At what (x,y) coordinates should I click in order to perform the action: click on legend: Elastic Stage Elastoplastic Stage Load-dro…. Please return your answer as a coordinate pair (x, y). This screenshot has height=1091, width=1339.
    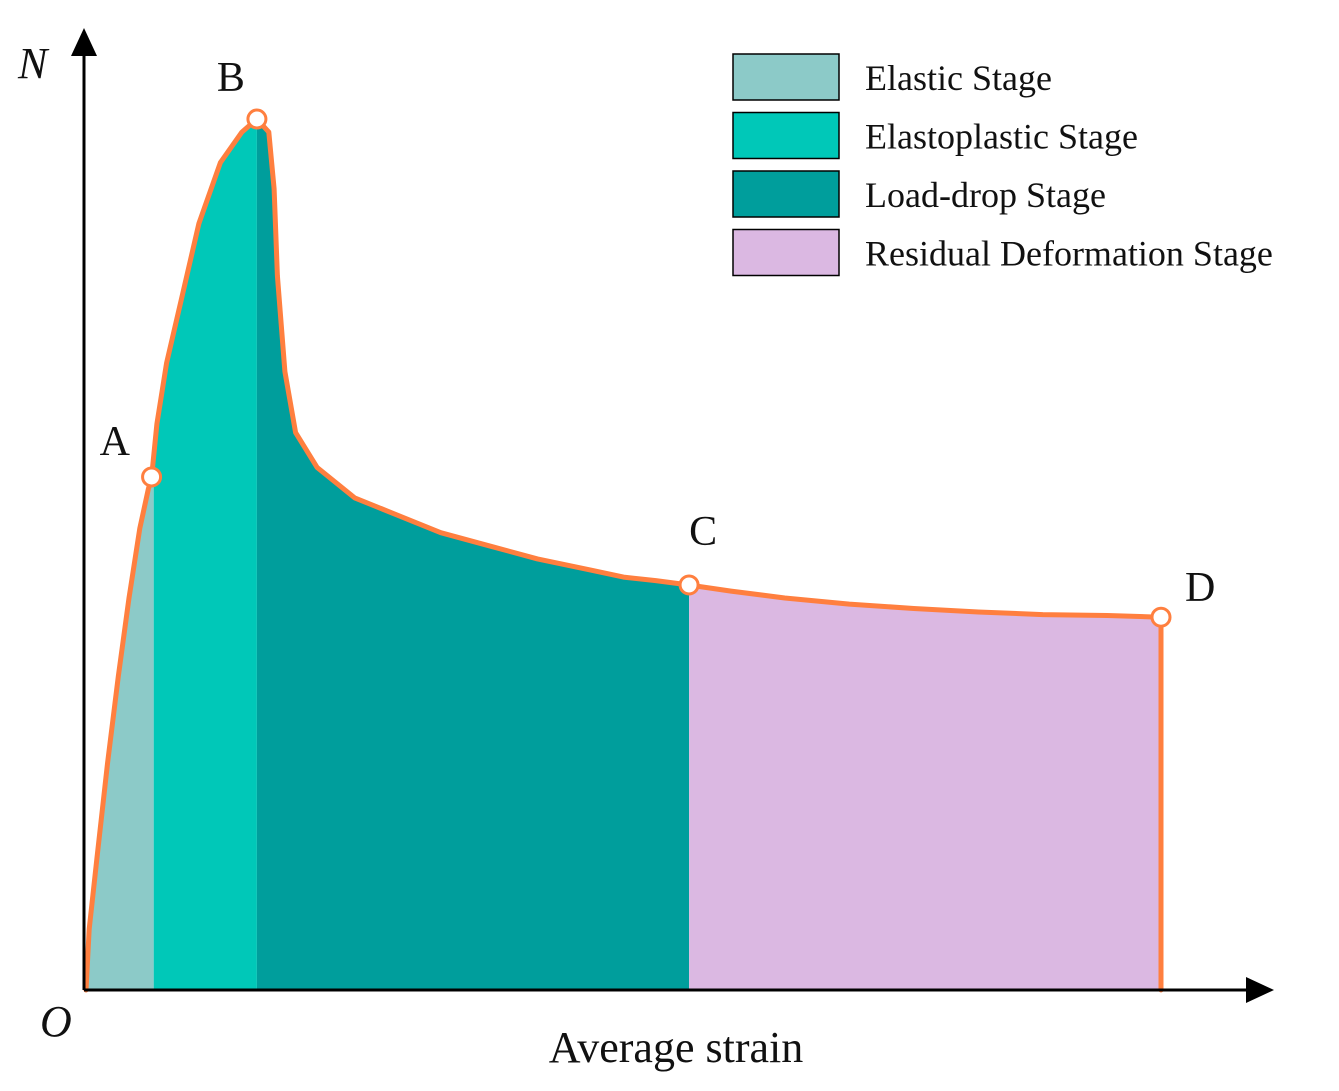
    Looking at the image, I should click on (1002, 165).